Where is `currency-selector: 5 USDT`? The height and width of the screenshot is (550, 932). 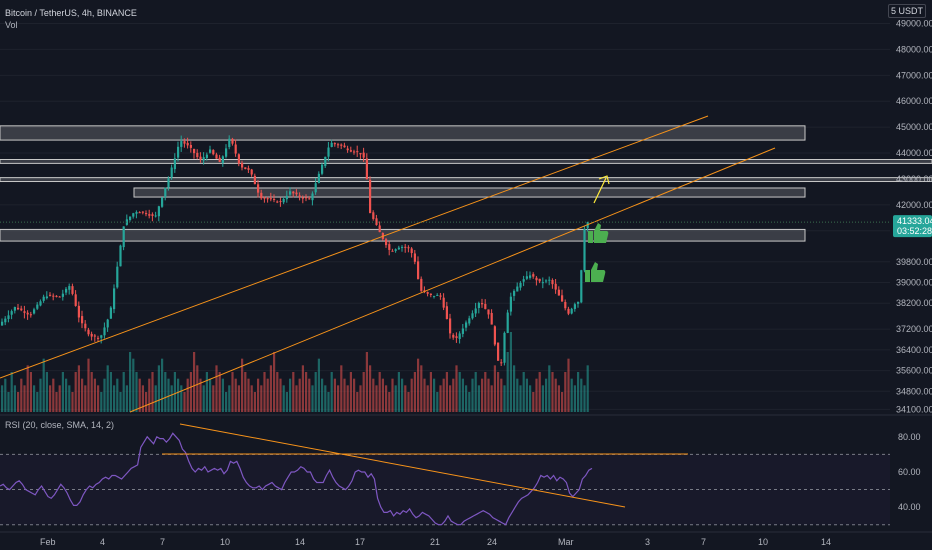
currency-selector: 5 USDT is located at coordinates (906, 11).